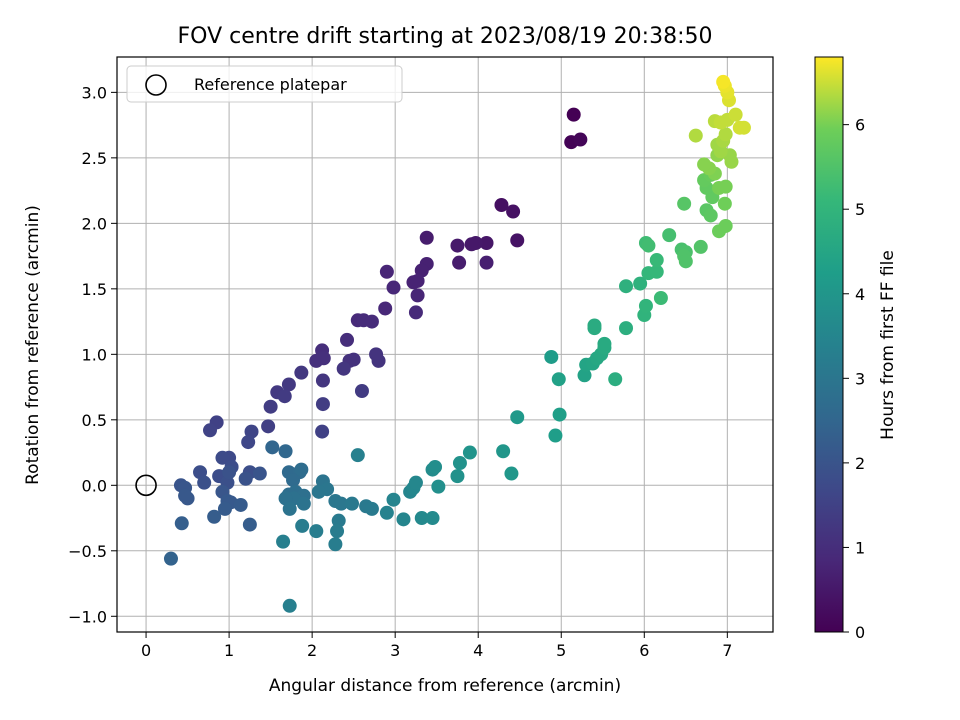 Image resolution: width=960 pixels, height=720 pixels. I want to click on colorbar-tick-label: 6, so click(860, 125).